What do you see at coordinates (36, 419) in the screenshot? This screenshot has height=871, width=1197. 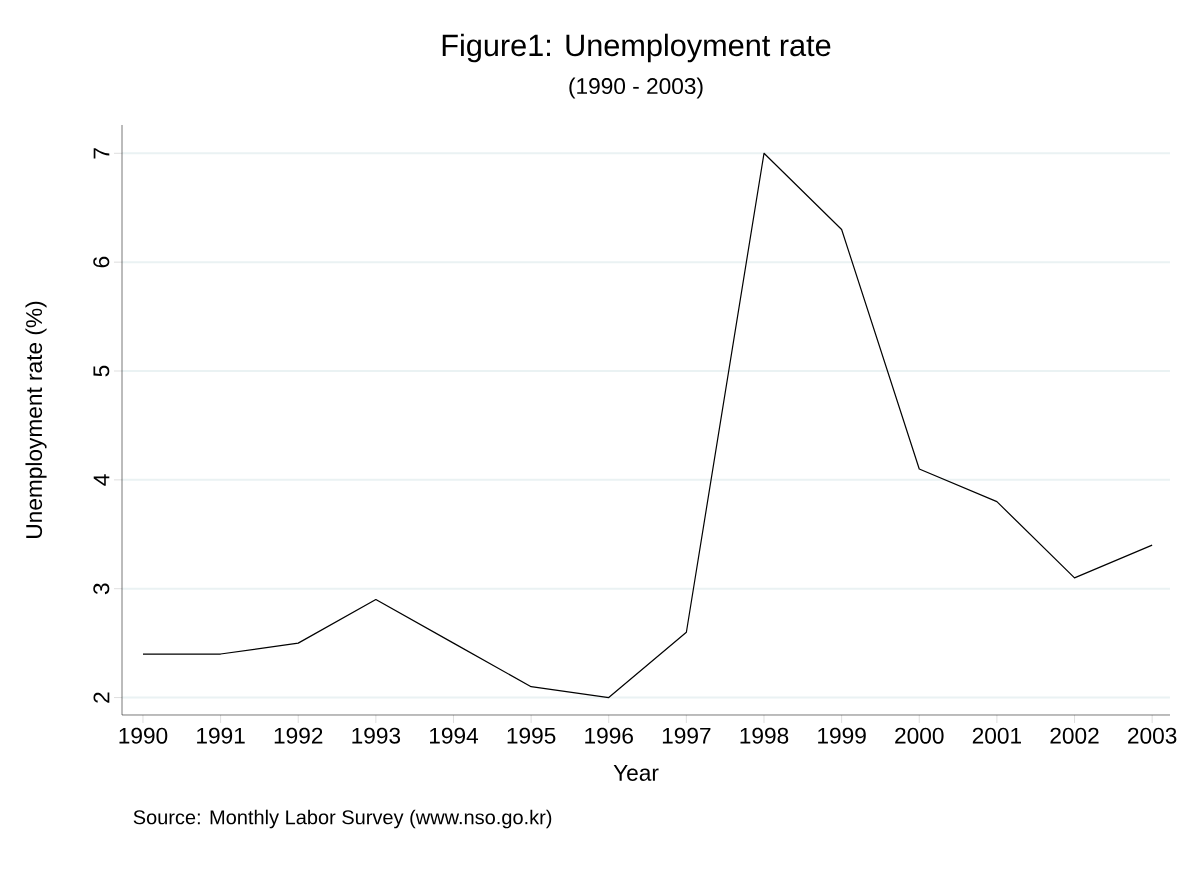 I see `y-axis-title: Unemployment rate (%)` at bounding box center [36, 419].